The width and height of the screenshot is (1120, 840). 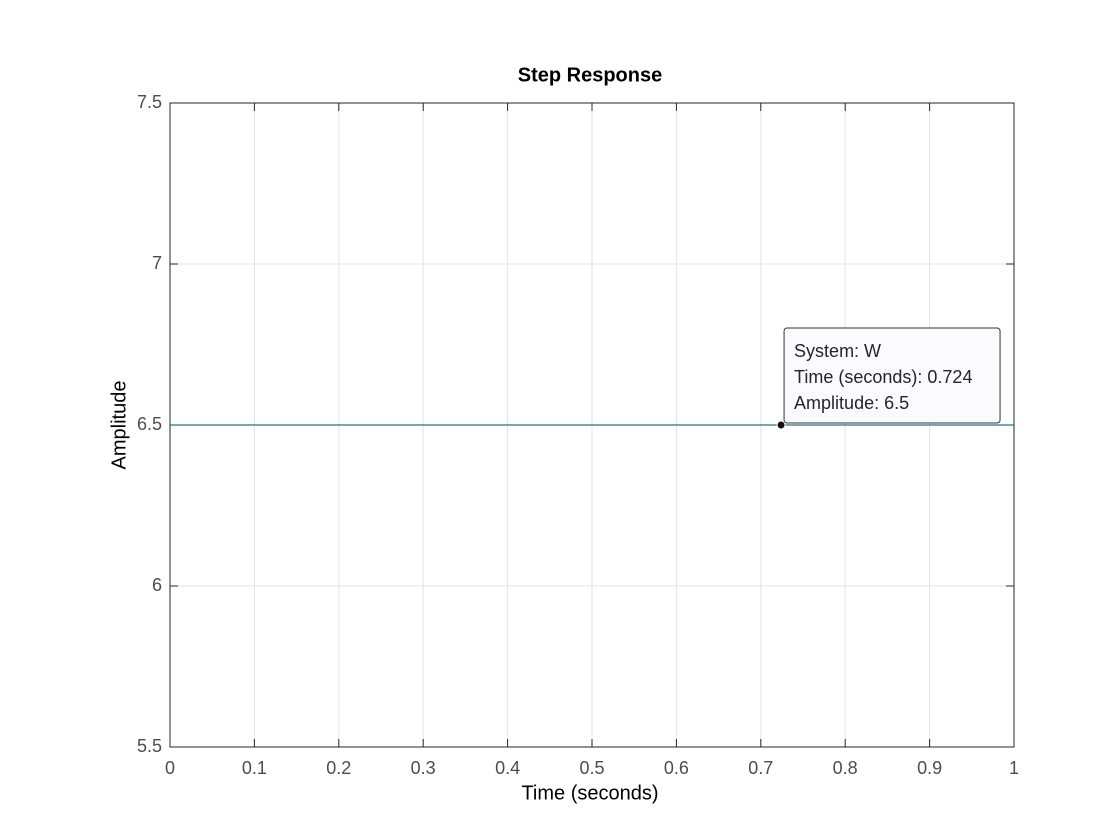 I want to click on datatip-text: Amplitude: 6.5, so click(x=851, y=403).